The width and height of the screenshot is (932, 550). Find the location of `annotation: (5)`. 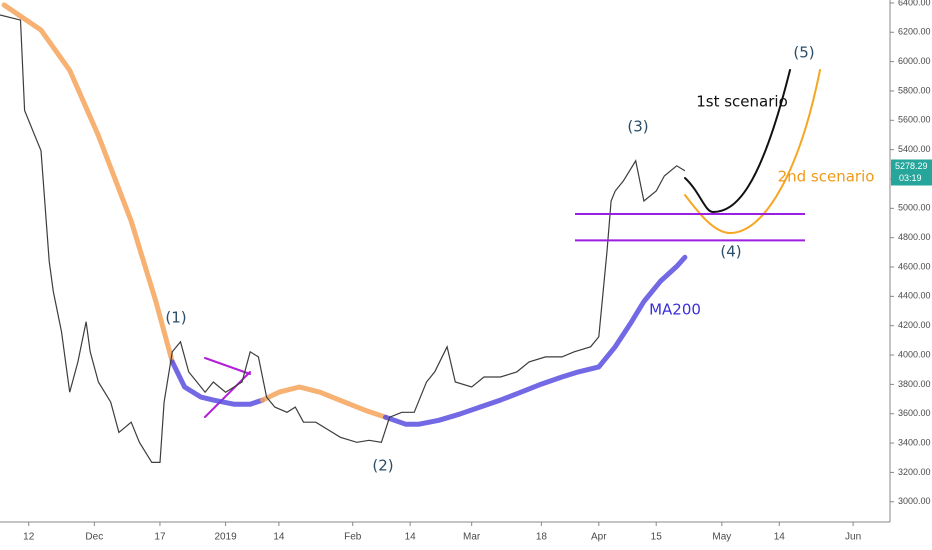

annotation: (5) is located at coordinates (803, 53).